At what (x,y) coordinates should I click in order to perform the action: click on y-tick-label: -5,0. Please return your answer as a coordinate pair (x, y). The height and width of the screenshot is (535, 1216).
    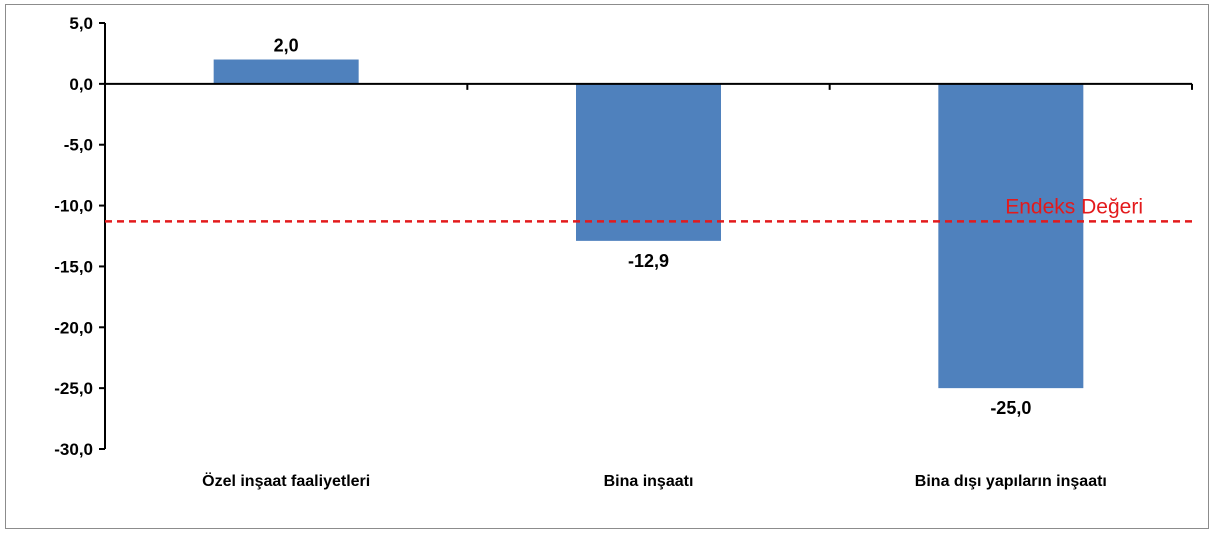
    Looking at the image, I should click on (78, 145).